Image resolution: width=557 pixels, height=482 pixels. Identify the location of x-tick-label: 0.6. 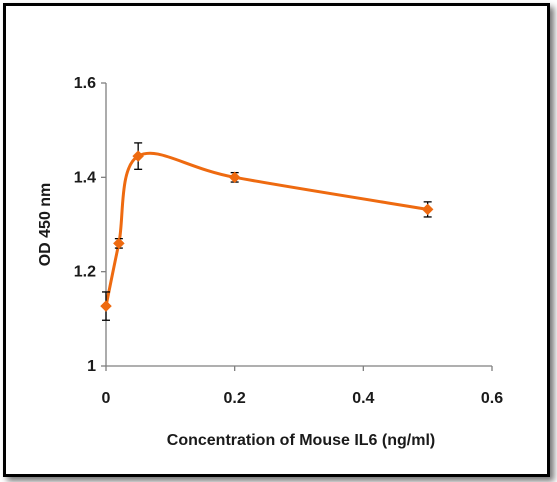
(492, 398).